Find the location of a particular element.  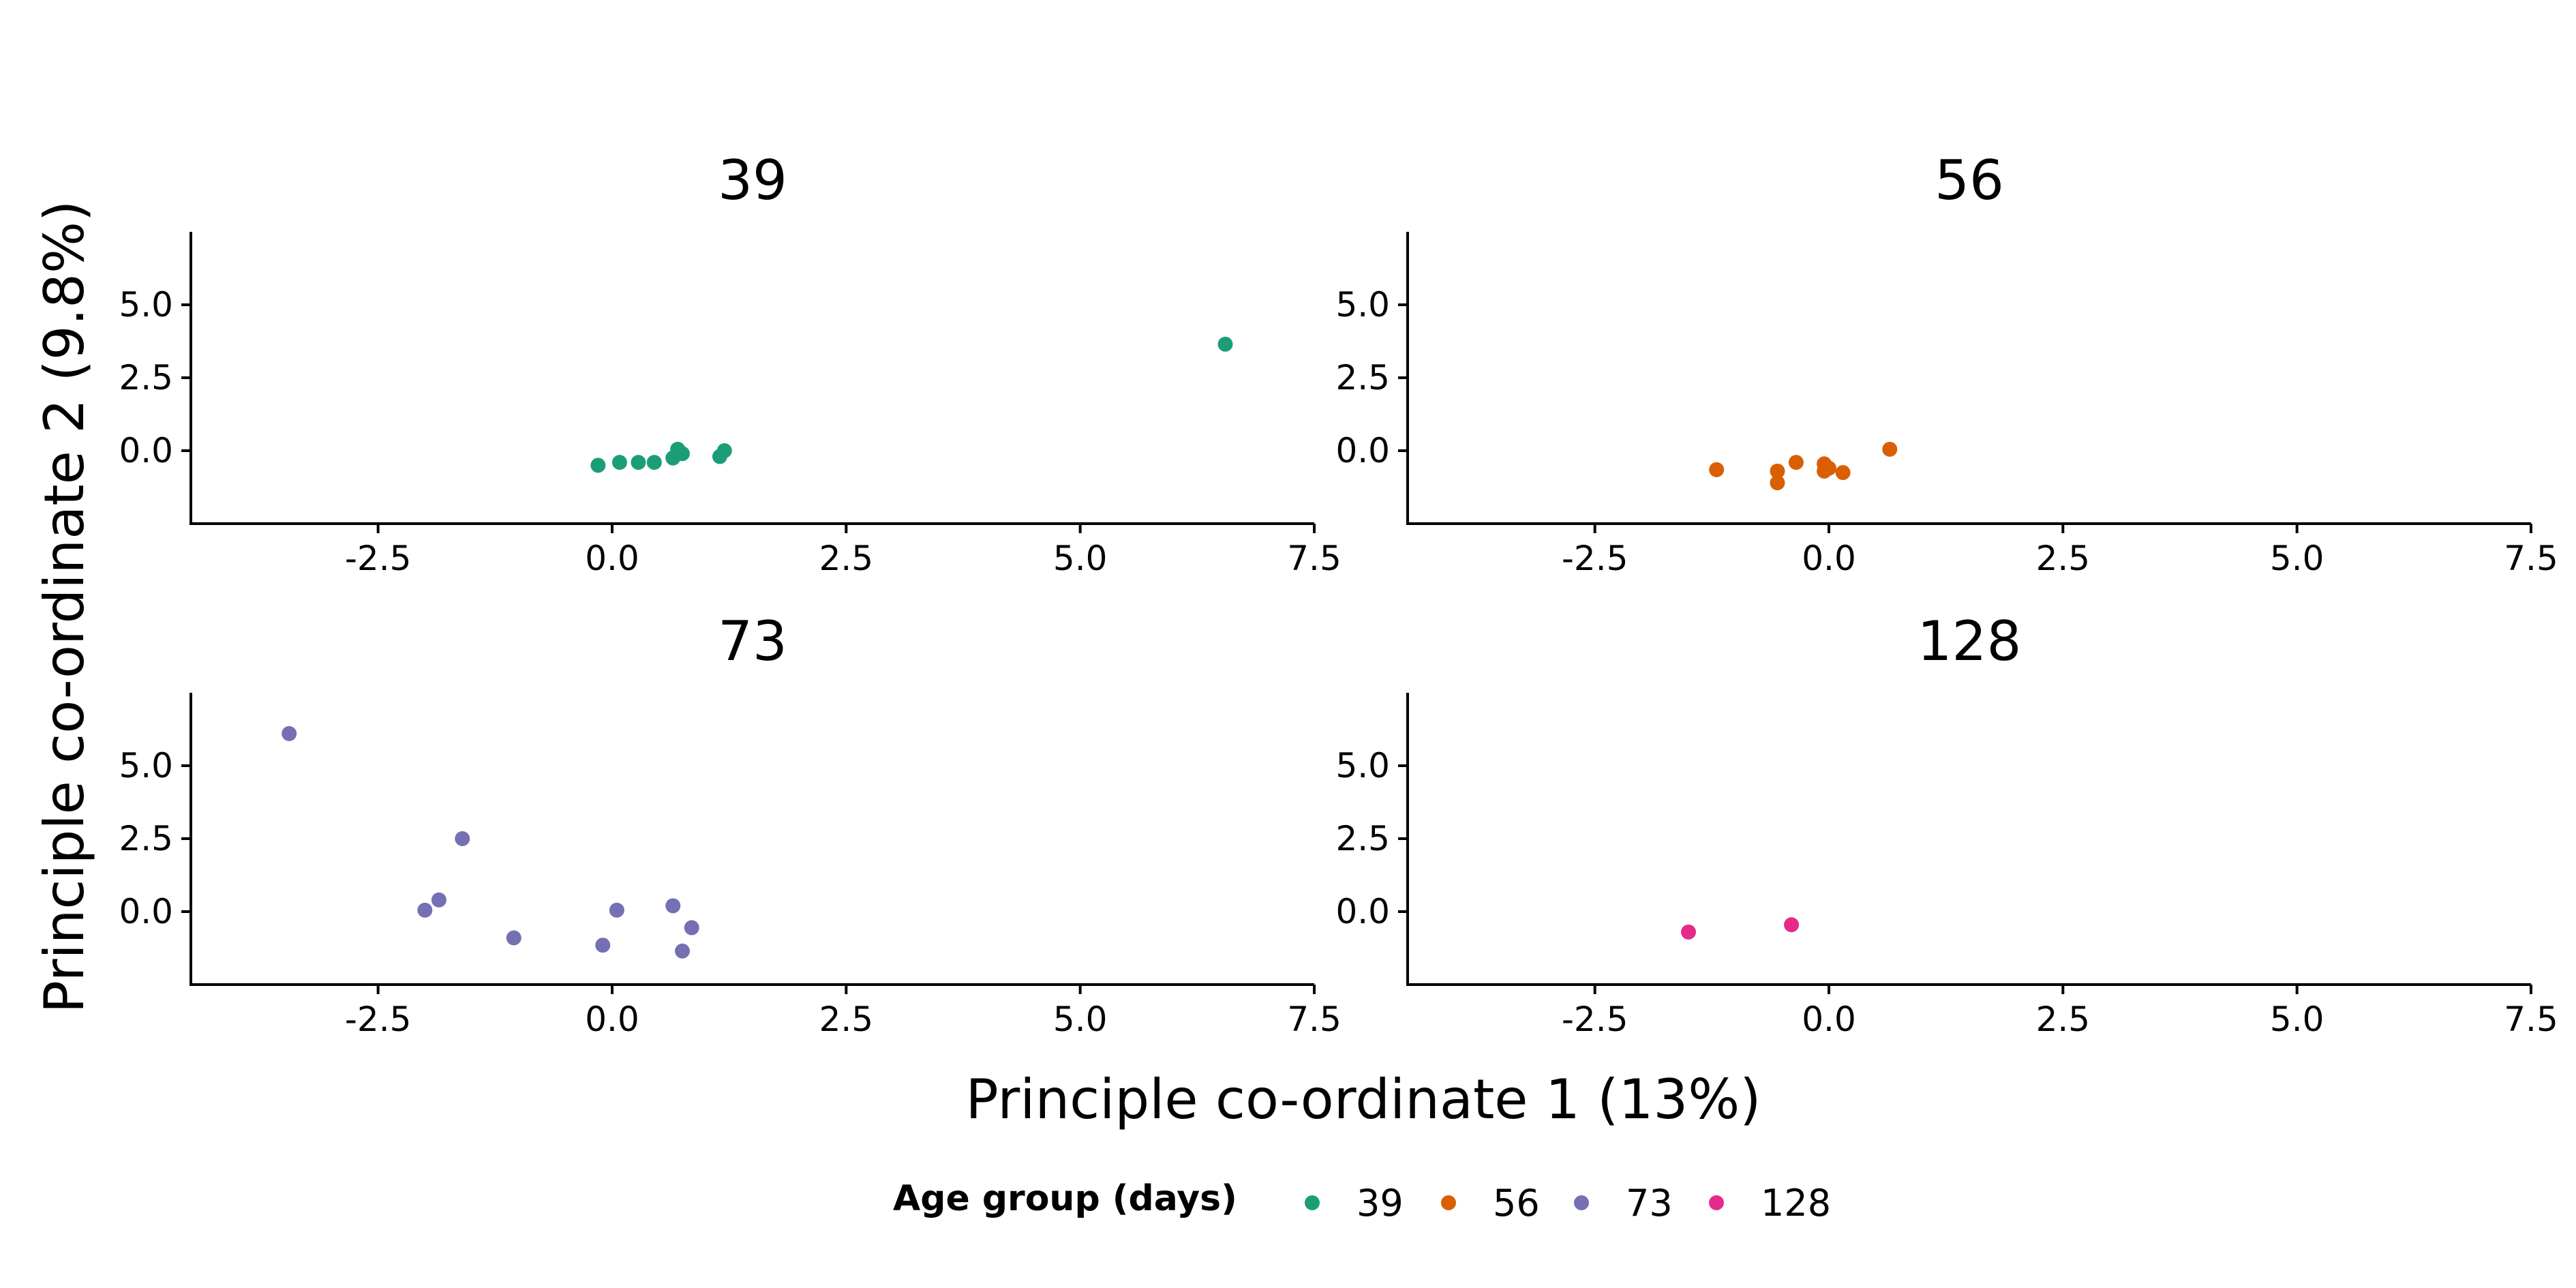

legend-label: 73 is located at coordinates (1649, 1203).